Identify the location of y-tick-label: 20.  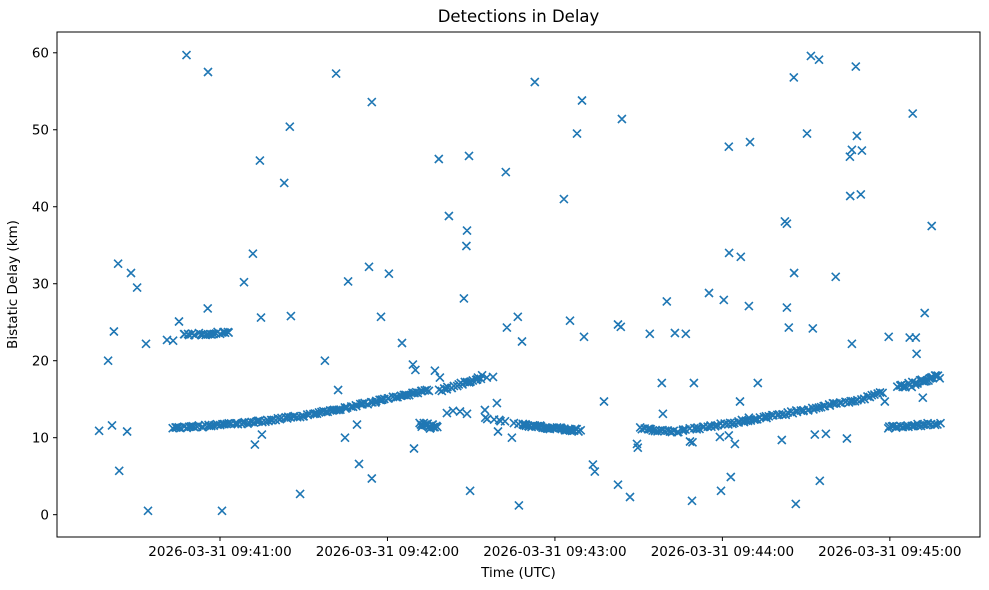
(40, 361).